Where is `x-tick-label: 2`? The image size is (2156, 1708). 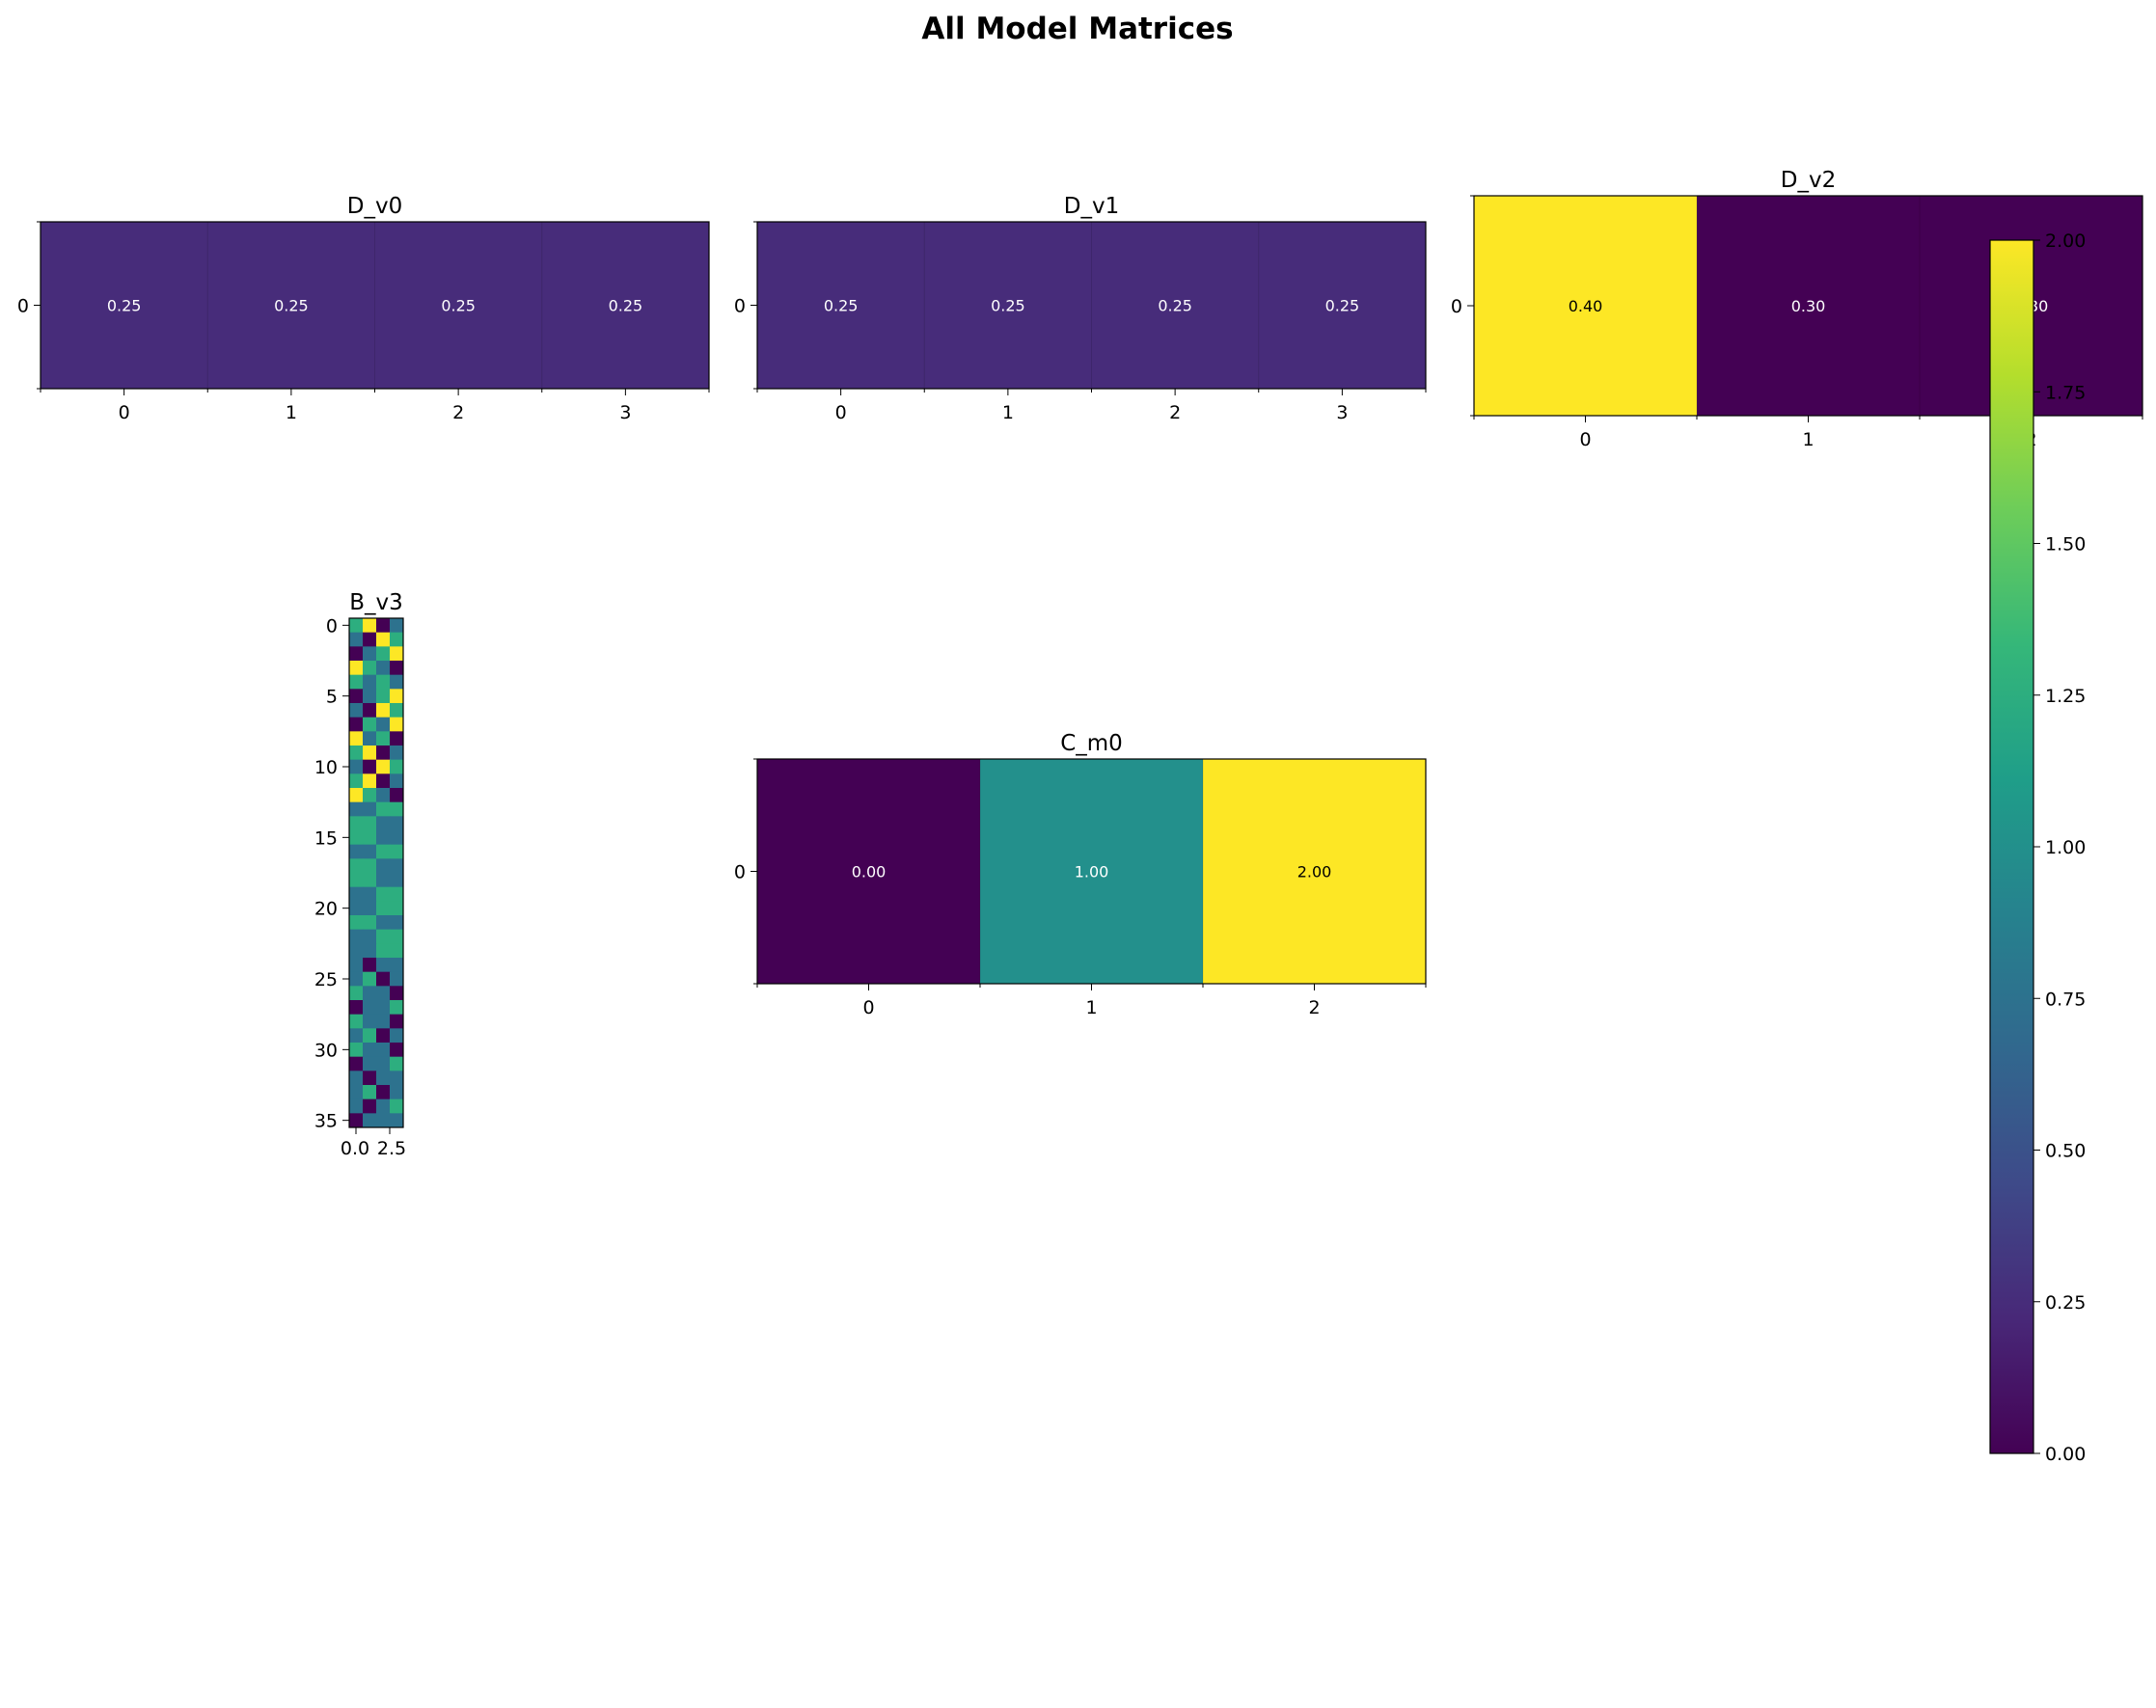
x-tick-label: 2 is located at coordinates (458, 412).